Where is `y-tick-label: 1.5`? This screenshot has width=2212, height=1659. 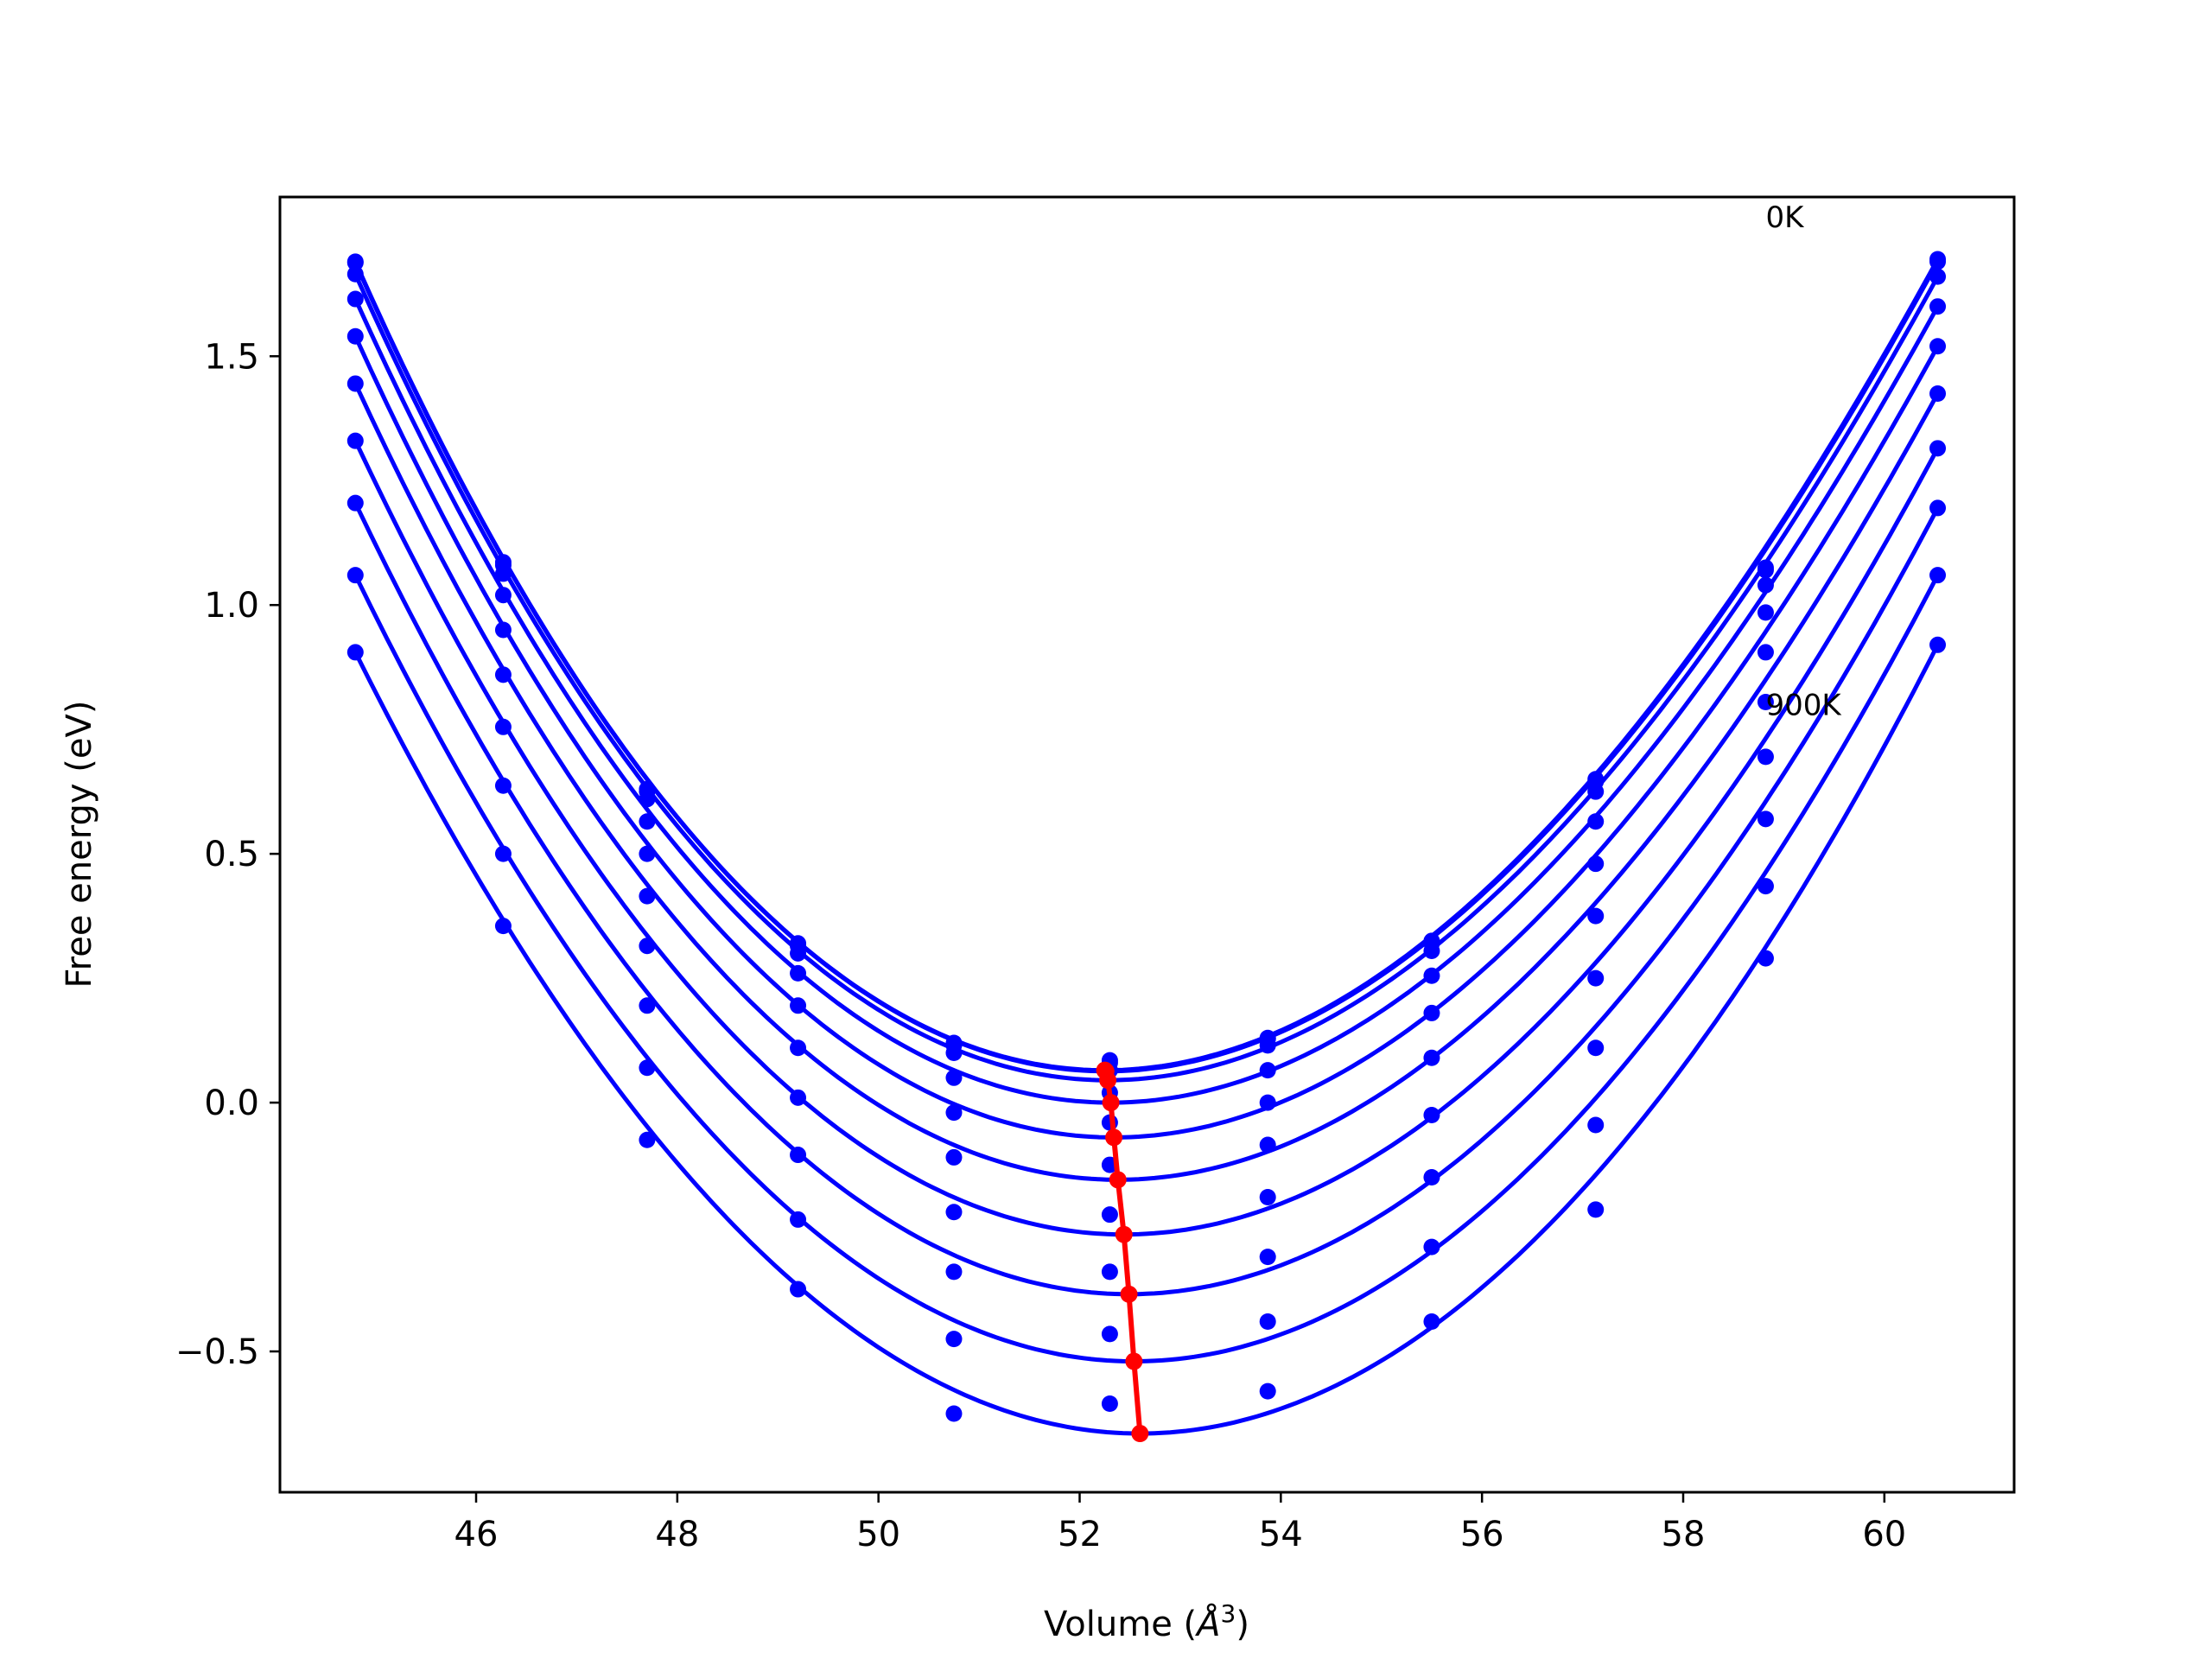 y-tick-label: 1.5 is located at coordinates (232, 357).